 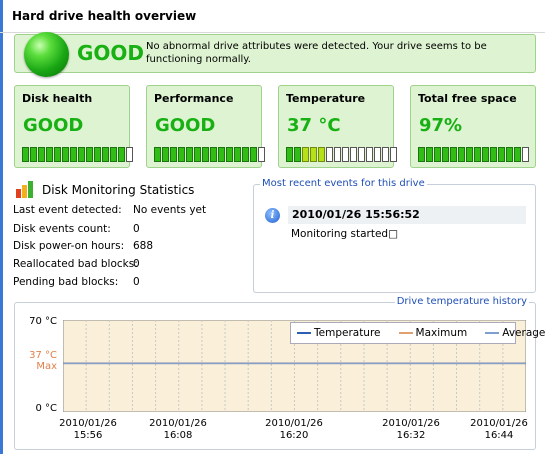 I want to click on stat-label: Disk power-on hours:, so click(x=69, y=246).